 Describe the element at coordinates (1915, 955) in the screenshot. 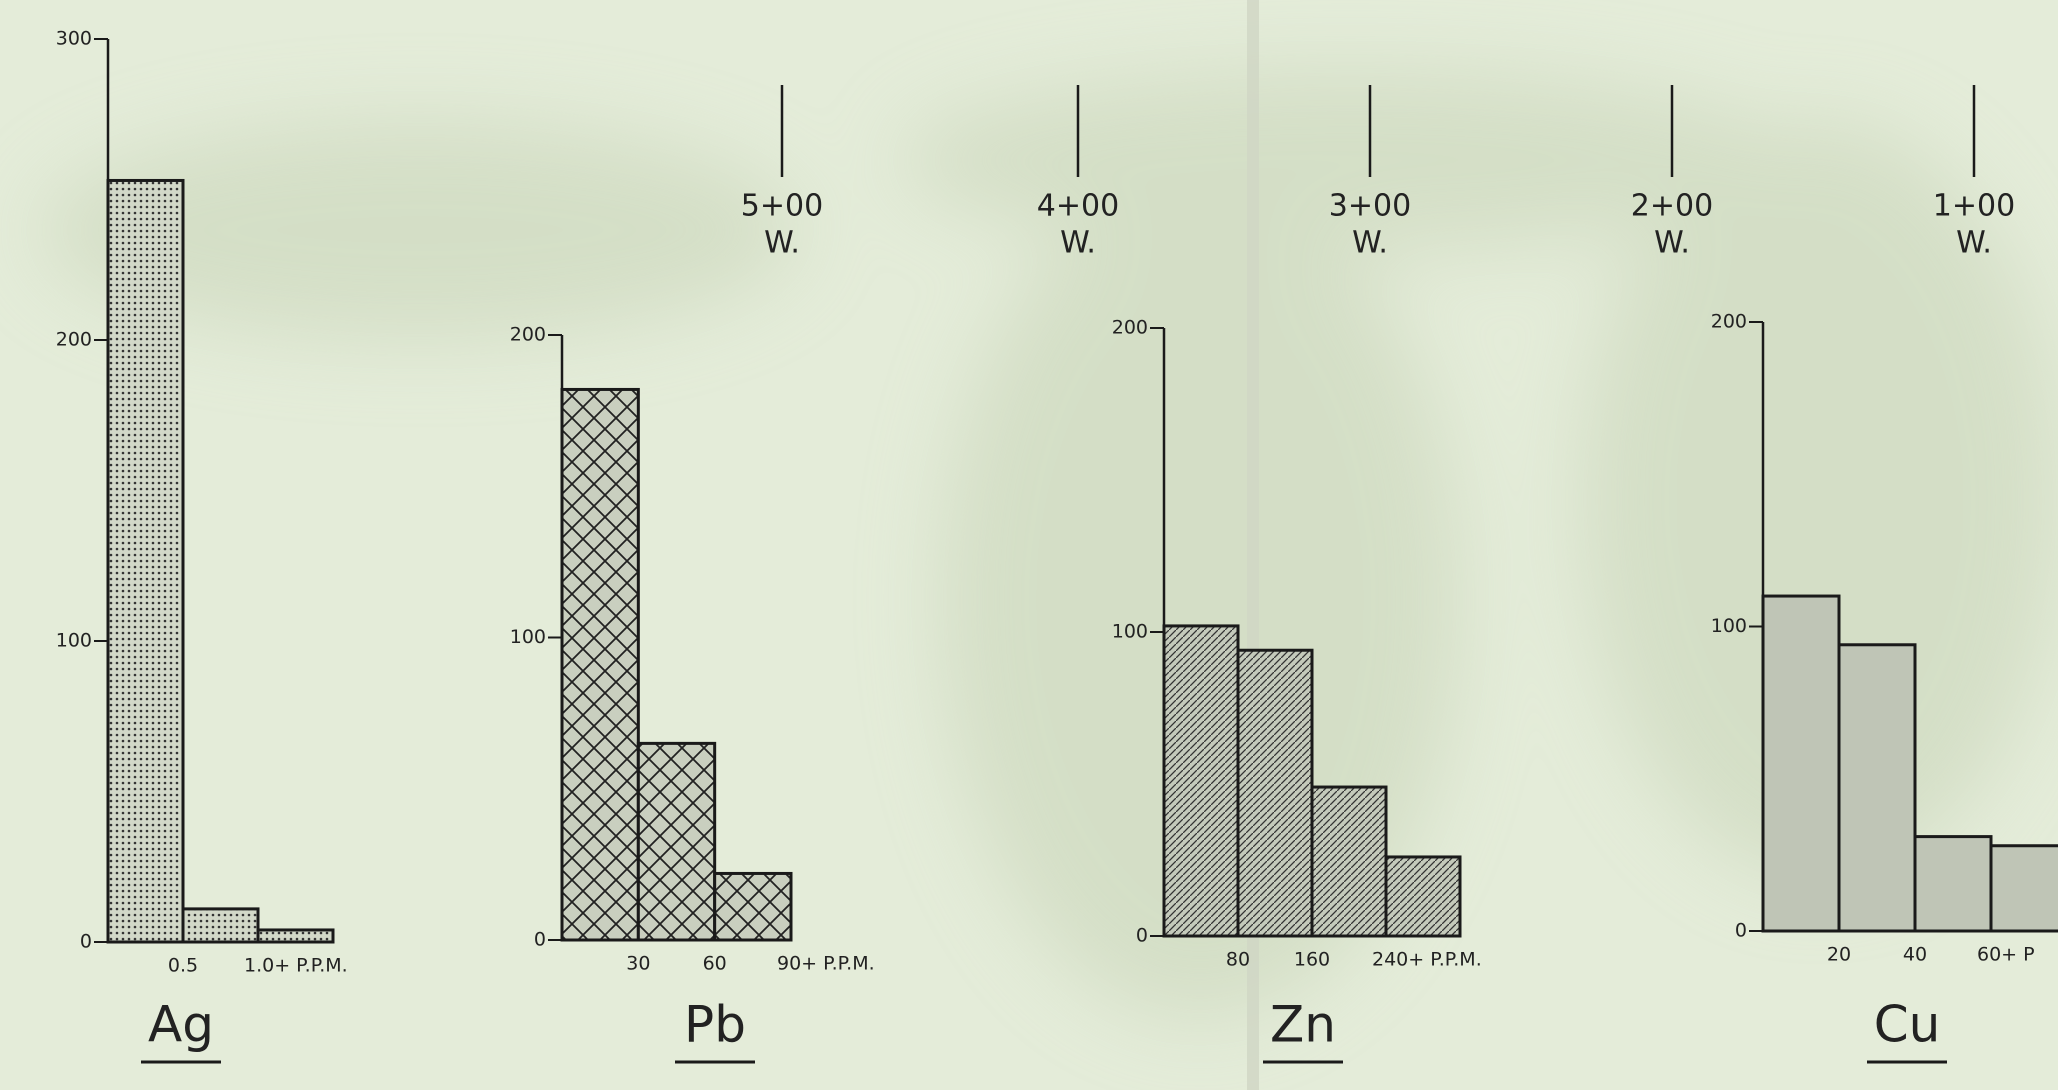

I see `x-tick-label: 40` at that location.